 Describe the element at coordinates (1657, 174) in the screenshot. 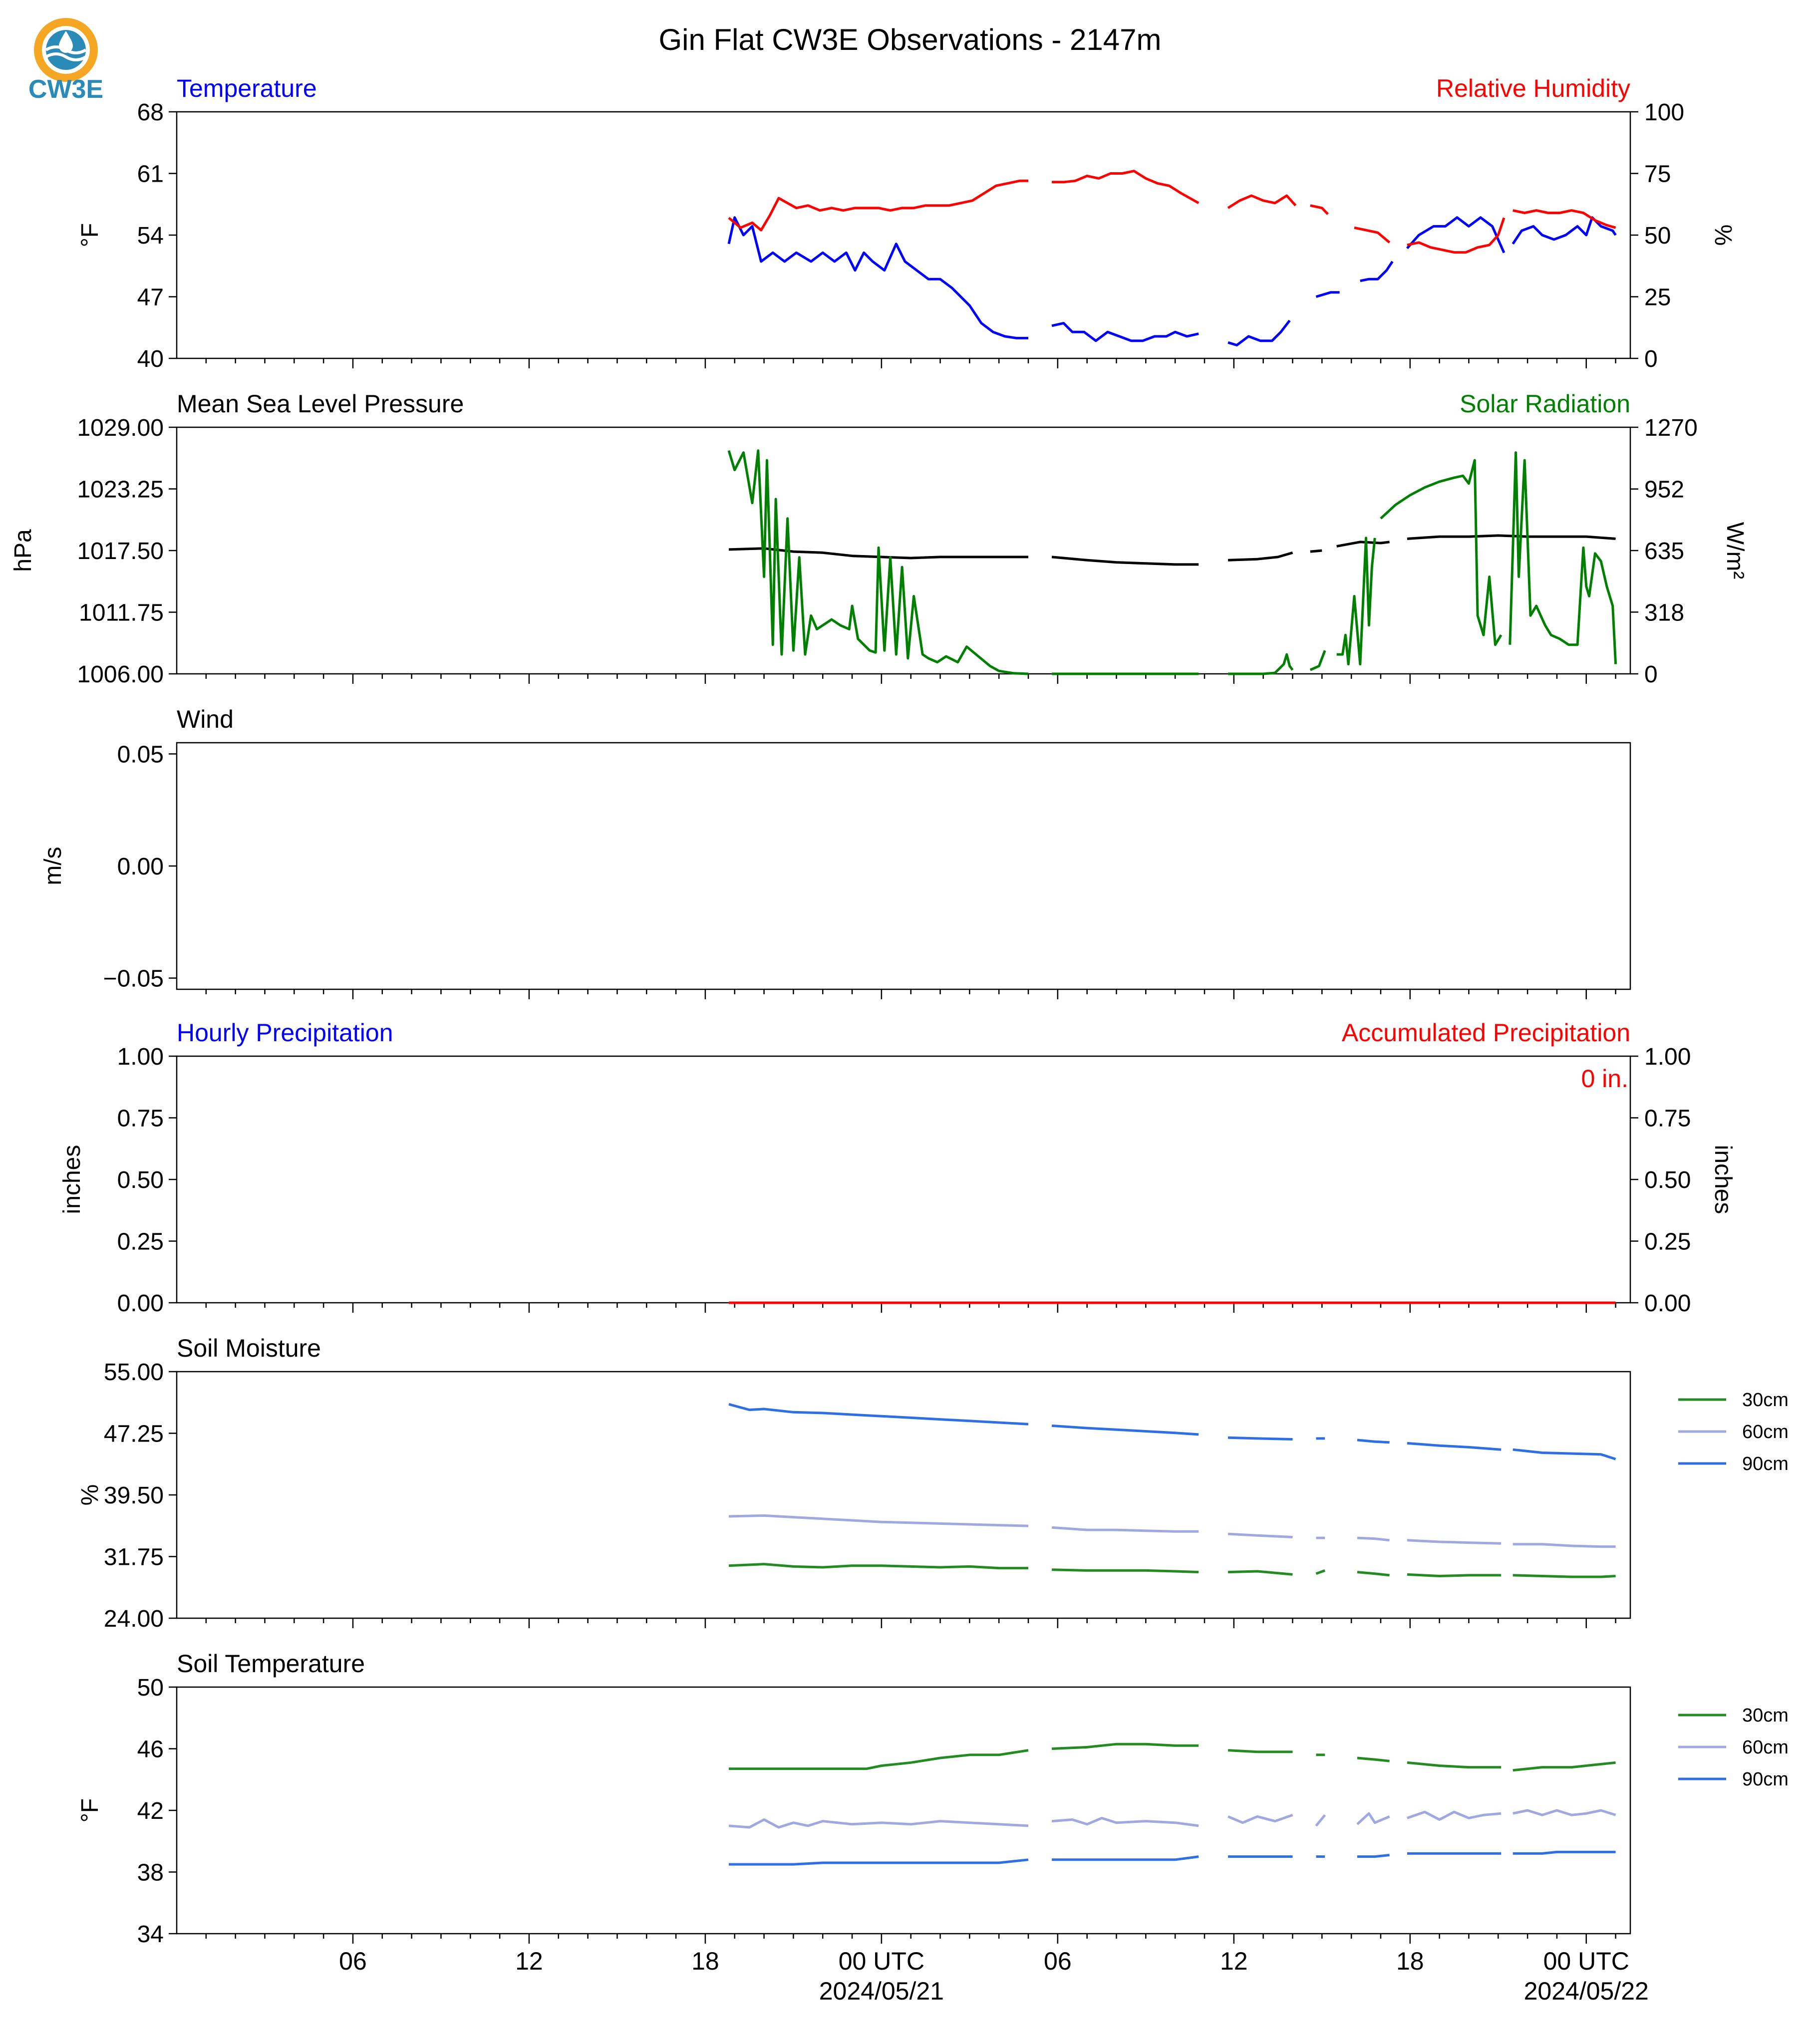

I see `y-right-tick-label: 75` at that location.